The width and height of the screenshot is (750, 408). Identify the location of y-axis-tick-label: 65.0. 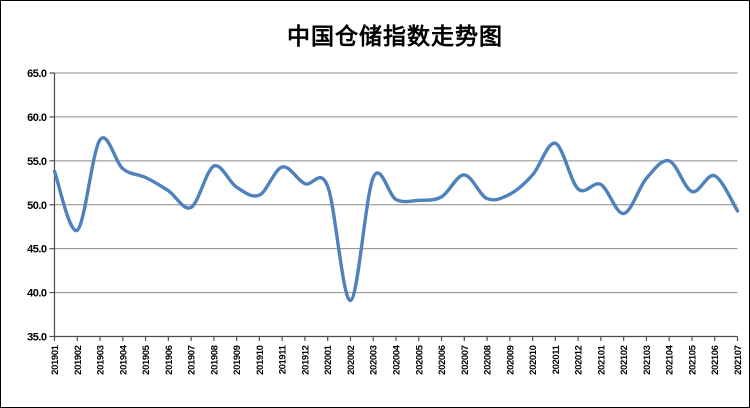
(37, 74).